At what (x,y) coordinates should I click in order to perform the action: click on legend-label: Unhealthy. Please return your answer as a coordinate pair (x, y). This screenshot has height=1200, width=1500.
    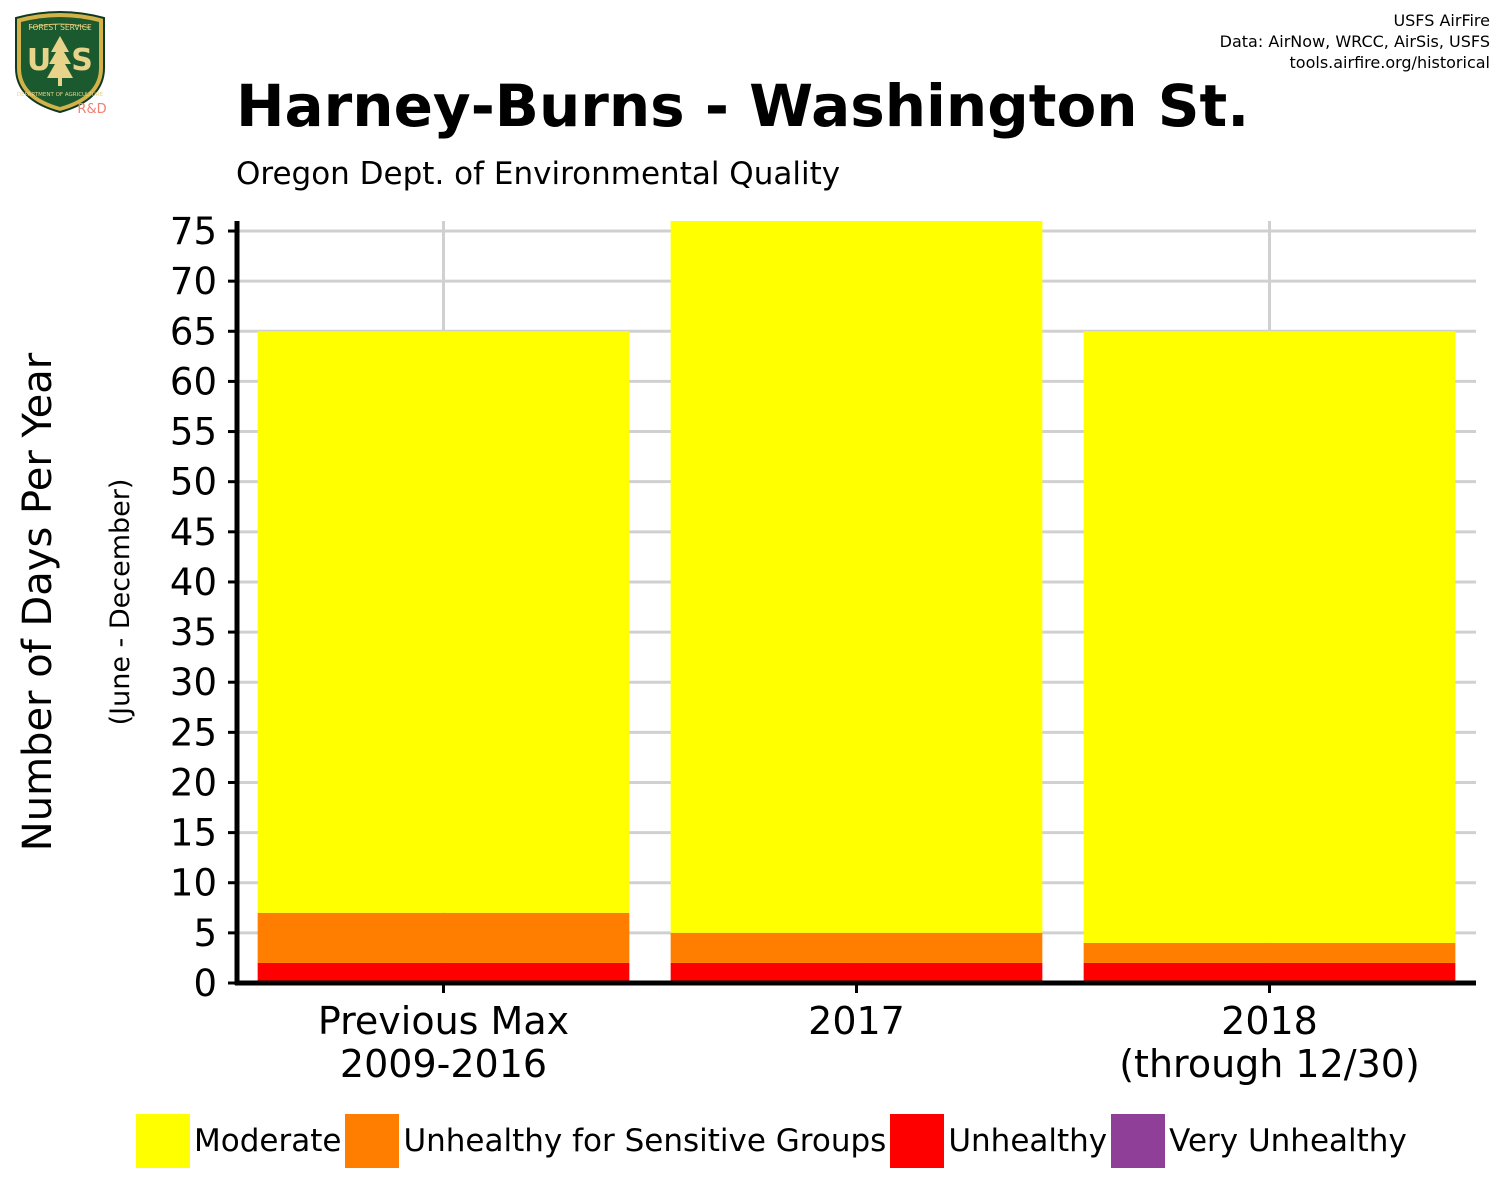
    Looking at the image, I should click on (1028, 1141).